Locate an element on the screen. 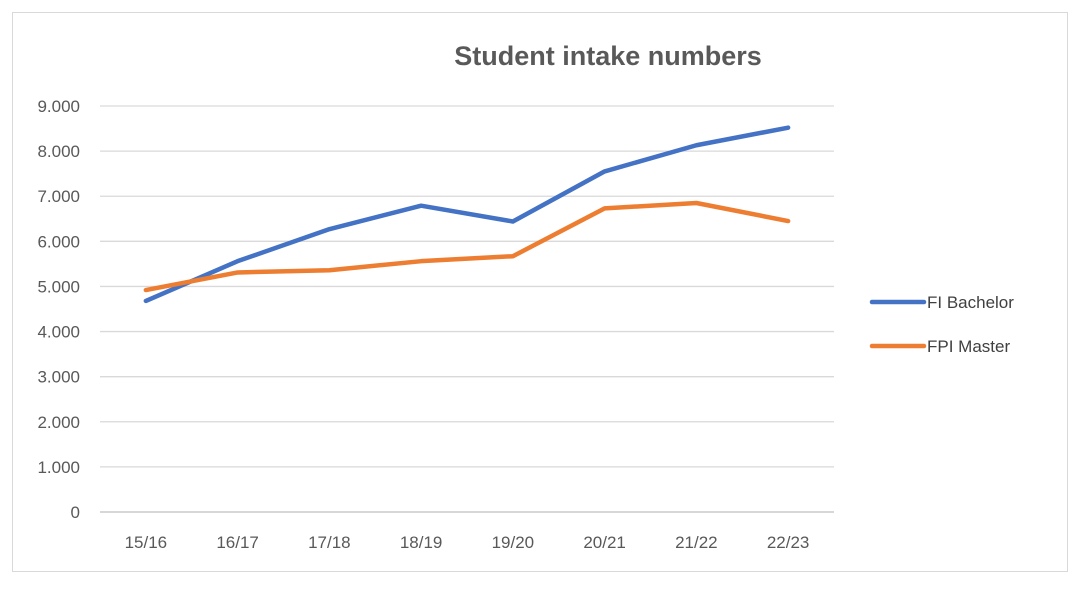 This screenshot has height=590, width=1080. y-tick-label: 2.000 is located at coordinates (58, 422).